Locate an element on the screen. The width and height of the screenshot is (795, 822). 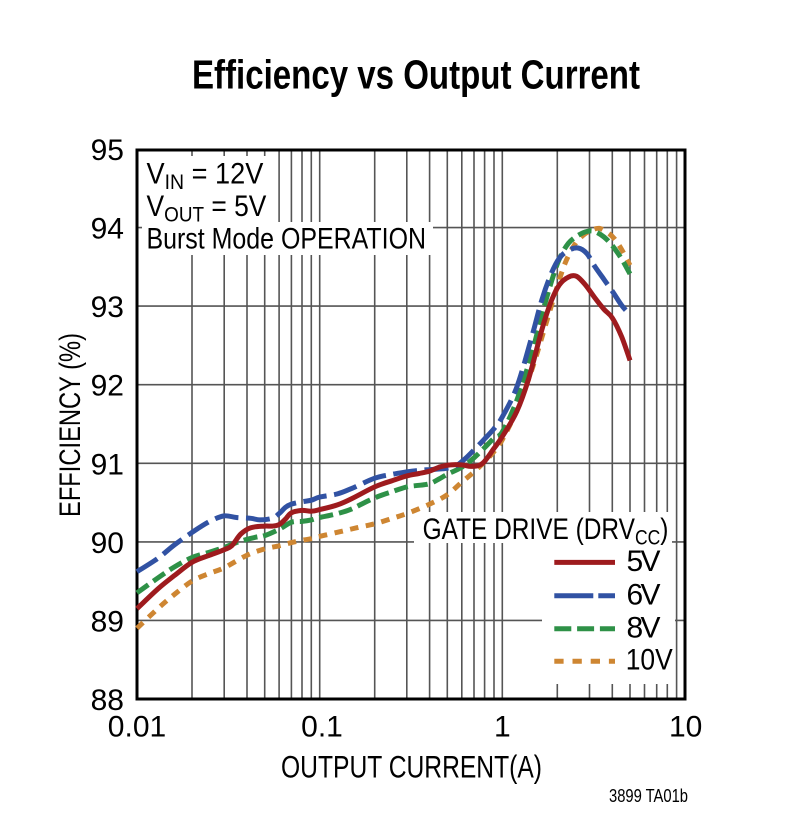
svg-text: 89 is located at coordinates (107, 621).